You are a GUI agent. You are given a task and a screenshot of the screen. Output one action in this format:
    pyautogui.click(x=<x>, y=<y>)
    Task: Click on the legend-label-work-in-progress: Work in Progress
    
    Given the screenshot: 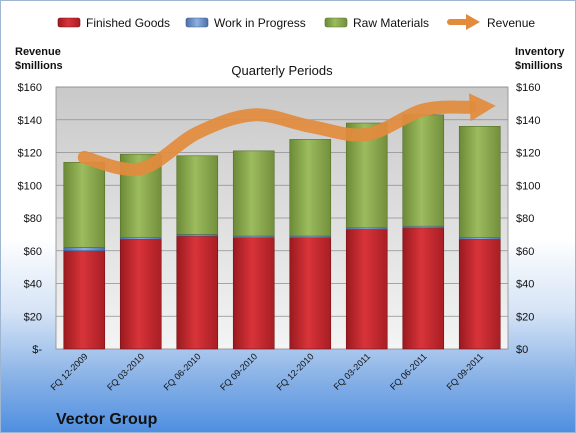 What is the action you would take?
    pyautogui.click(x=260, y=23)
    